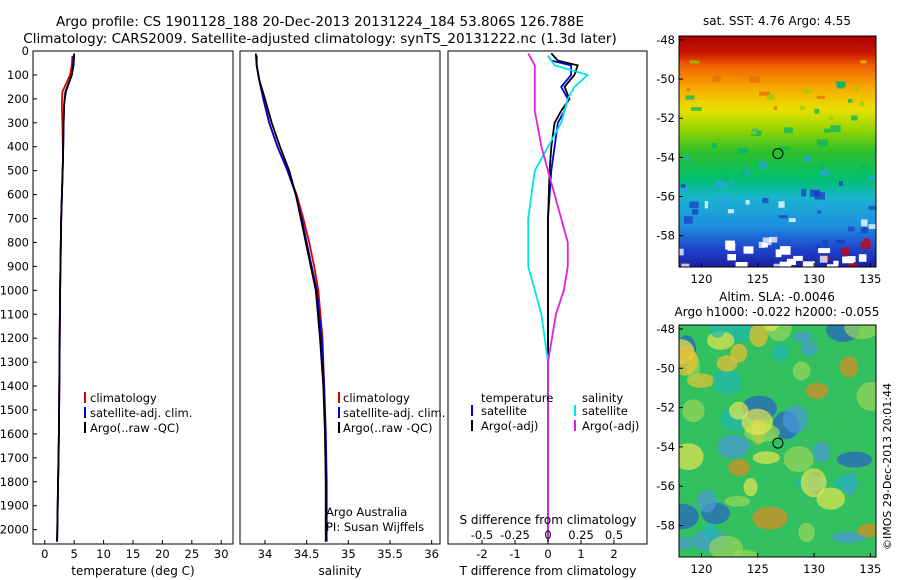 This screenshot has width=900, height=580. What do you see at coordinates (613, 554) in the screenshot?
I see `x-tick-label: 2` at bounding box center [613, 554].